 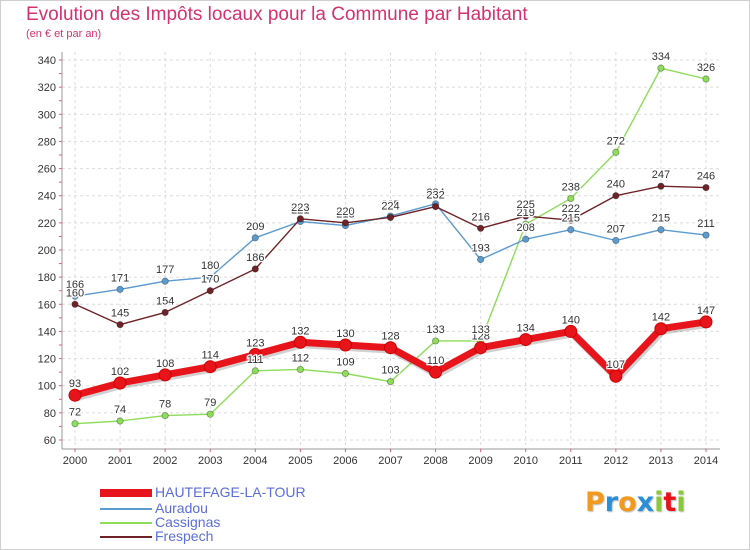 What do you see at coordinates (526, 228) in the screenshot?
I see `data-label: 208` at bounding box center [526, 228].